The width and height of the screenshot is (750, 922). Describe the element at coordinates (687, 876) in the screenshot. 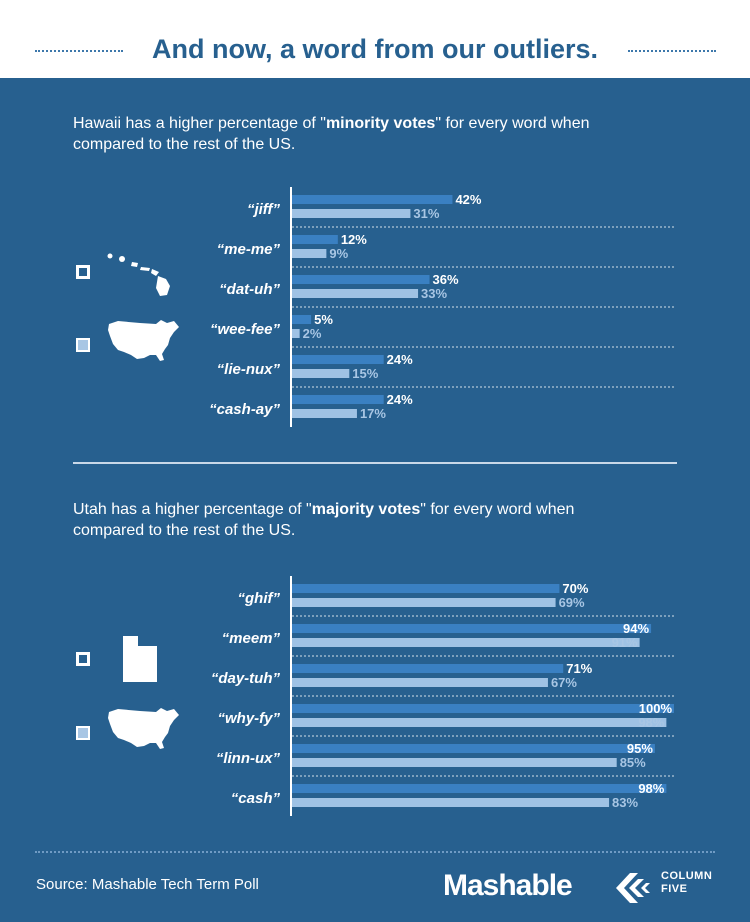

I see `column-five-line1: COLUMN` at that location.